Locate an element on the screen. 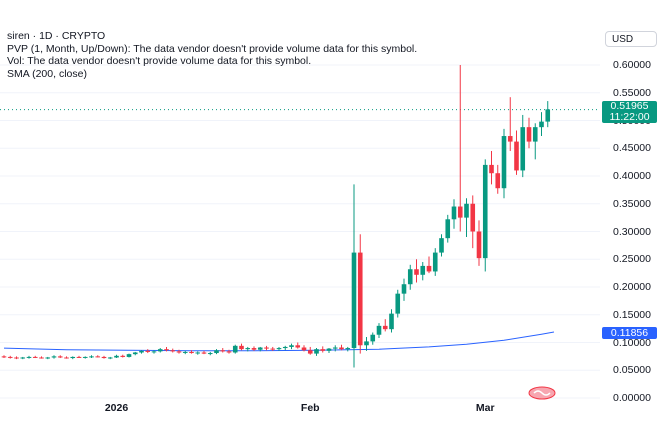  sma-indicator: SMA (200, close) is located at coordinates (47, 73).